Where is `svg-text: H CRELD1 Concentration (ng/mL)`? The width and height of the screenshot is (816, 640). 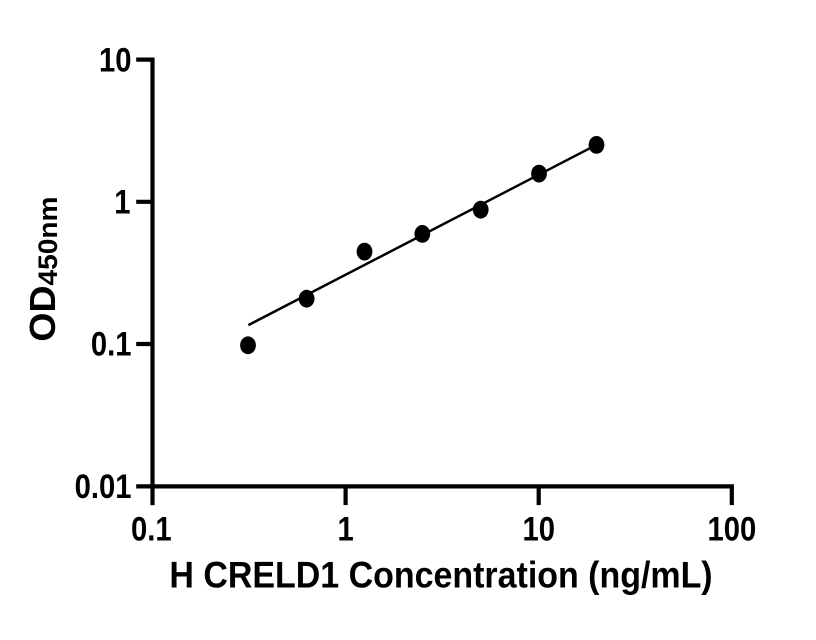 svg-text: H CRELD1 Concentration (ng/mL) is located at coordinates (440, 575).